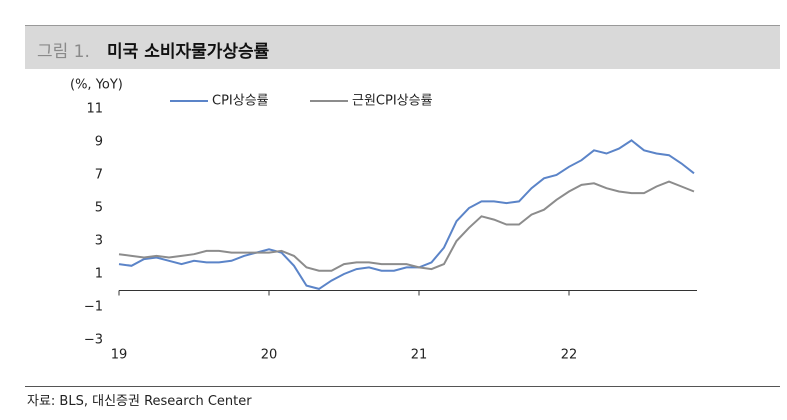  Describe the element at coordinates (96, 85) in the screenshot. I see `y-axis-unit: (%, YoY)` at that location.